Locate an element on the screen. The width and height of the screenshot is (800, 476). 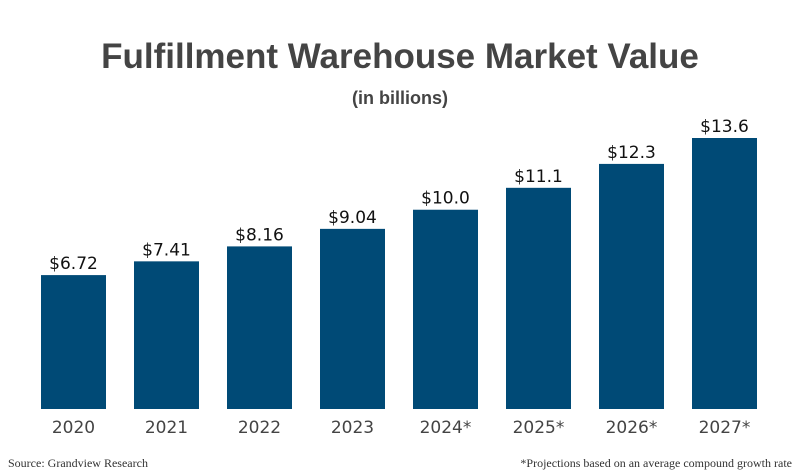
x-tick-label: 2020 is located at coordinates (73, 428).